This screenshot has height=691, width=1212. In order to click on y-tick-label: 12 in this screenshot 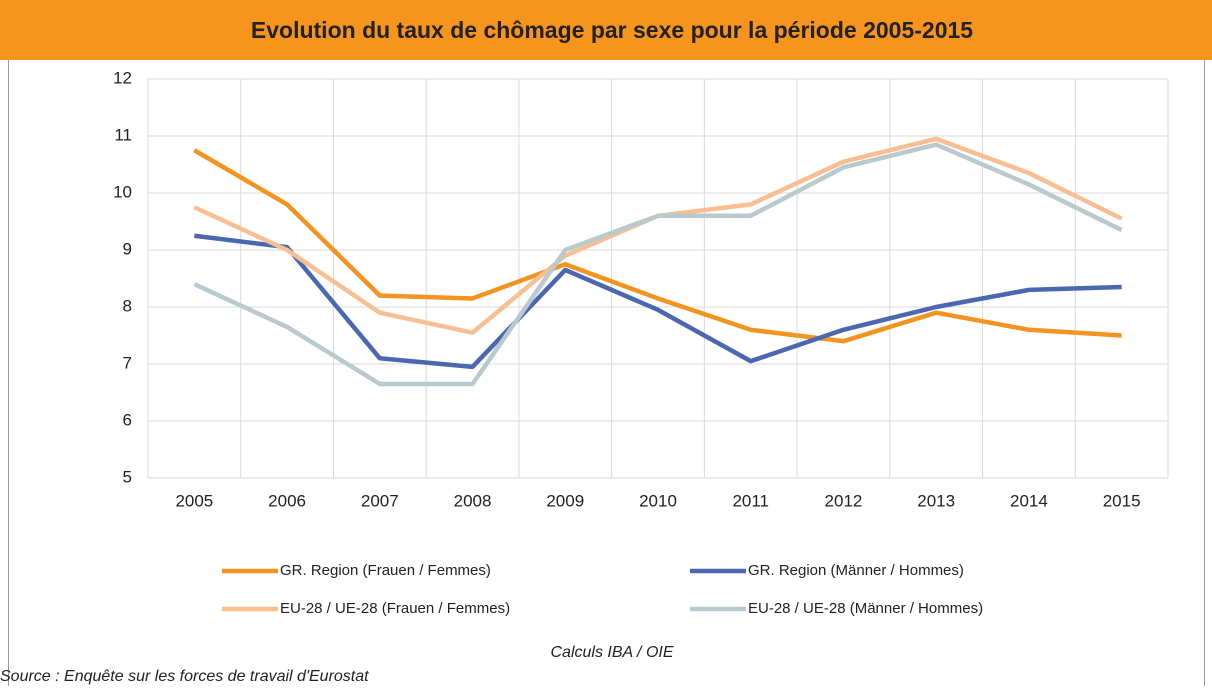, I will do `click(122, 77)`.